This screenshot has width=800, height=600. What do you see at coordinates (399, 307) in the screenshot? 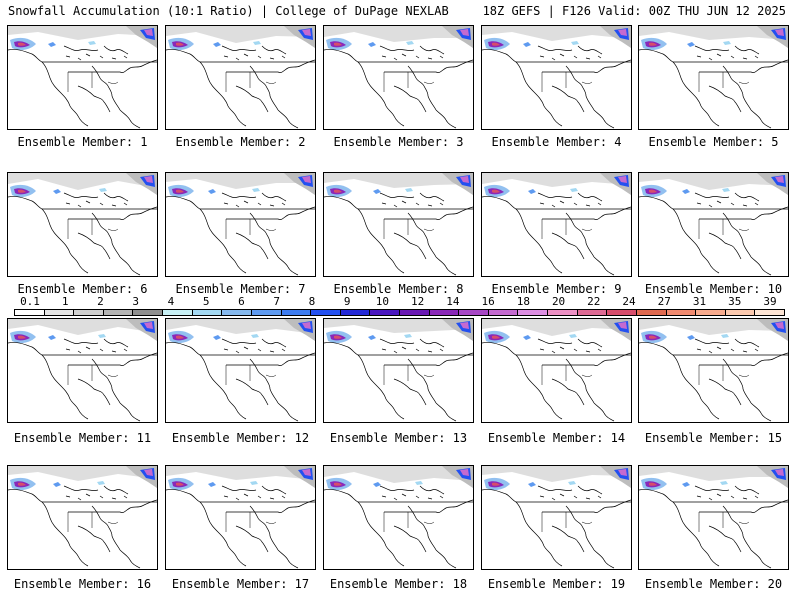
I see `color-scale-legend: 0.1 1 2 3 4 5 6 7 8 9 10 12 14 16 18 20 22 24 27 31 35 39` at bounding box center [399, 307].